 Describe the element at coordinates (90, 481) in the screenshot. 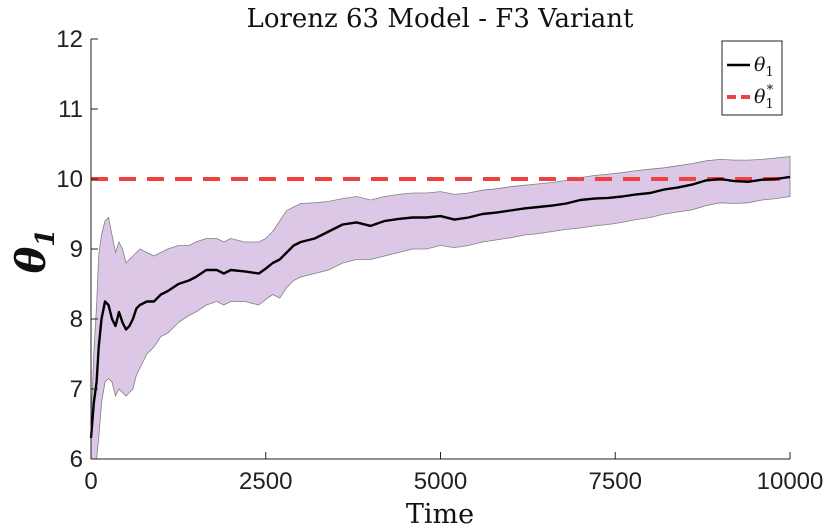

I see `x-tick-label: 0` at that location.